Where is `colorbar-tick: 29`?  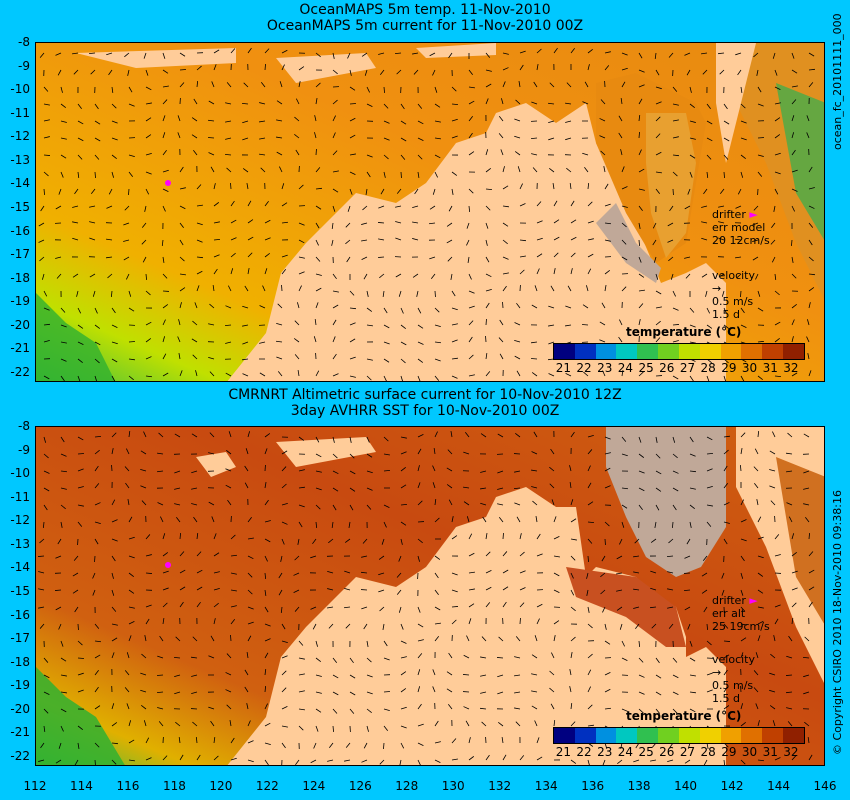 colorbar-tick: 29 is located at coordinates (729, 368).